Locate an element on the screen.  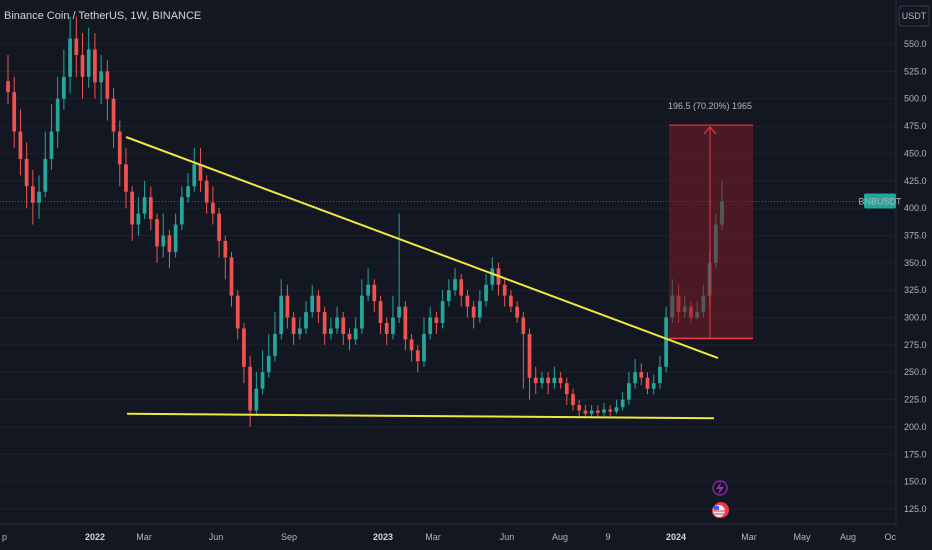
us-flag-icon is located at coordinates (721, 510).